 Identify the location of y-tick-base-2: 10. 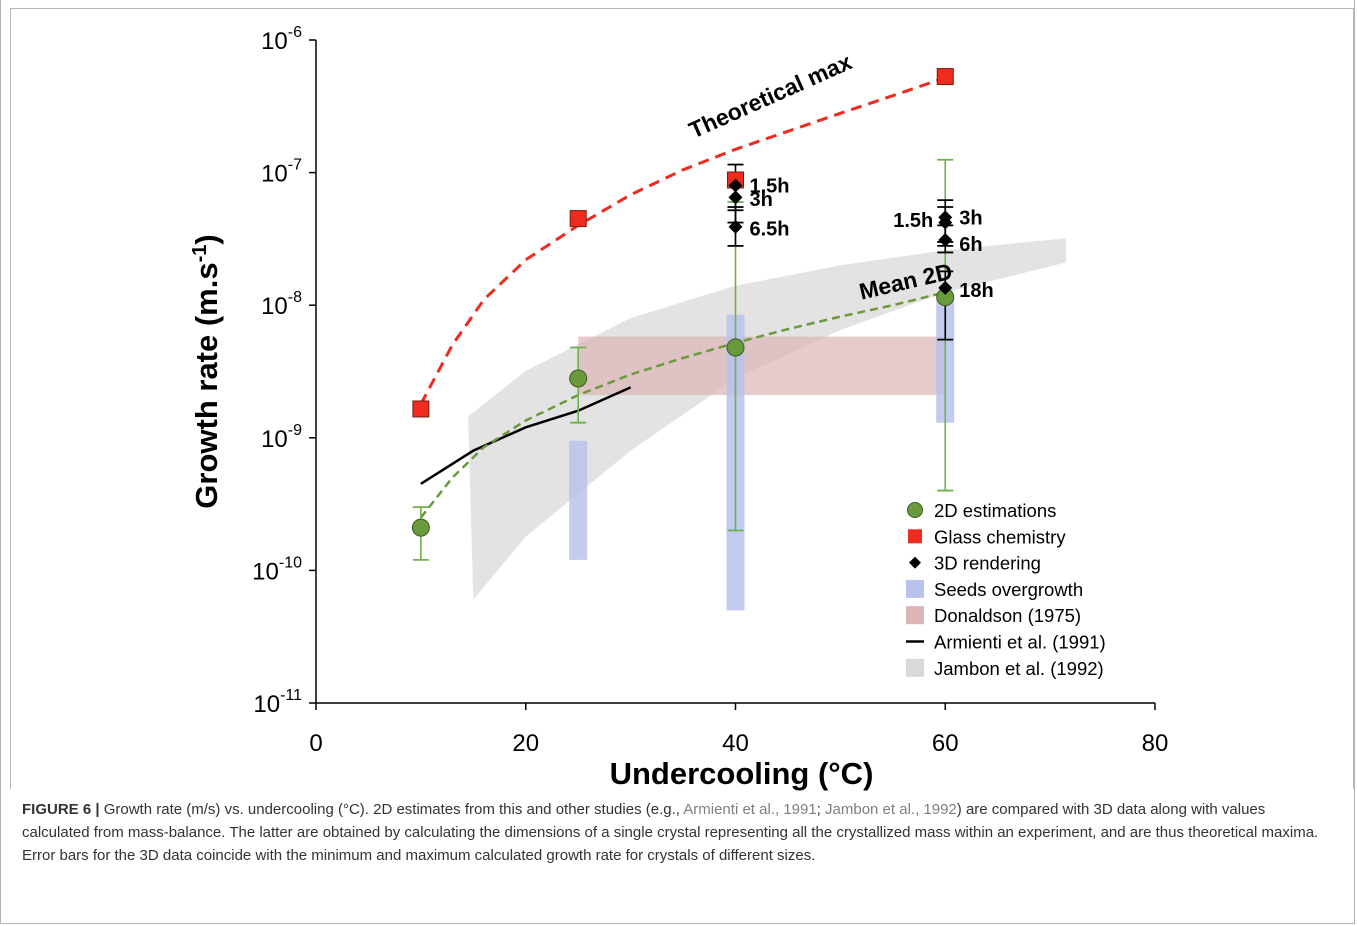
(274, 439).